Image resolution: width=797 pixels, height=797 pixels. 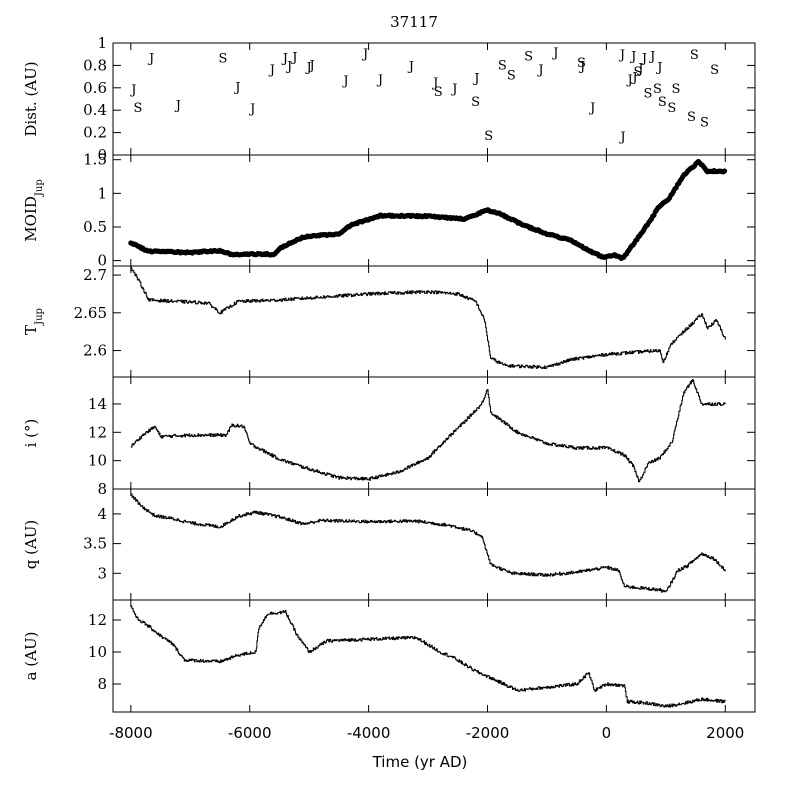 What do you see at coordinates (97, 404) in the screenshot?
I see `y-tick-label-incl: 14` at bounding box center [97, 404].